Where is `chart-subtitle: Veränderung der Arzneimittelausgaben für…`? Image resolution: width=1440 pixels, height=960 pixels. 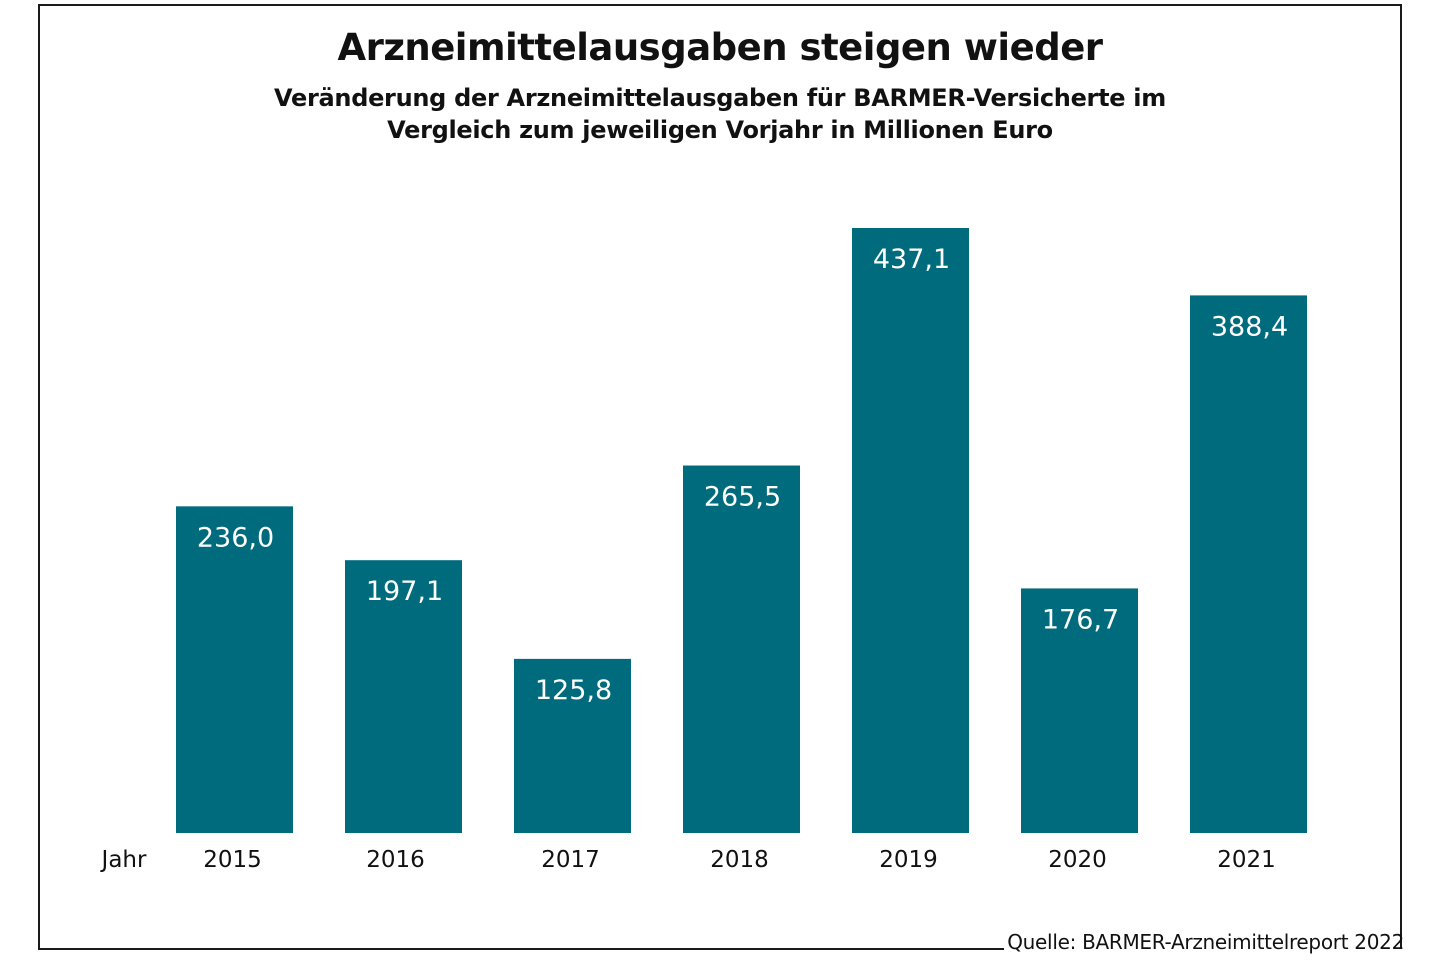 chart-subtitle: Veränderung der Arzneimittelausgaben für… is located at coordinates (720, 114).